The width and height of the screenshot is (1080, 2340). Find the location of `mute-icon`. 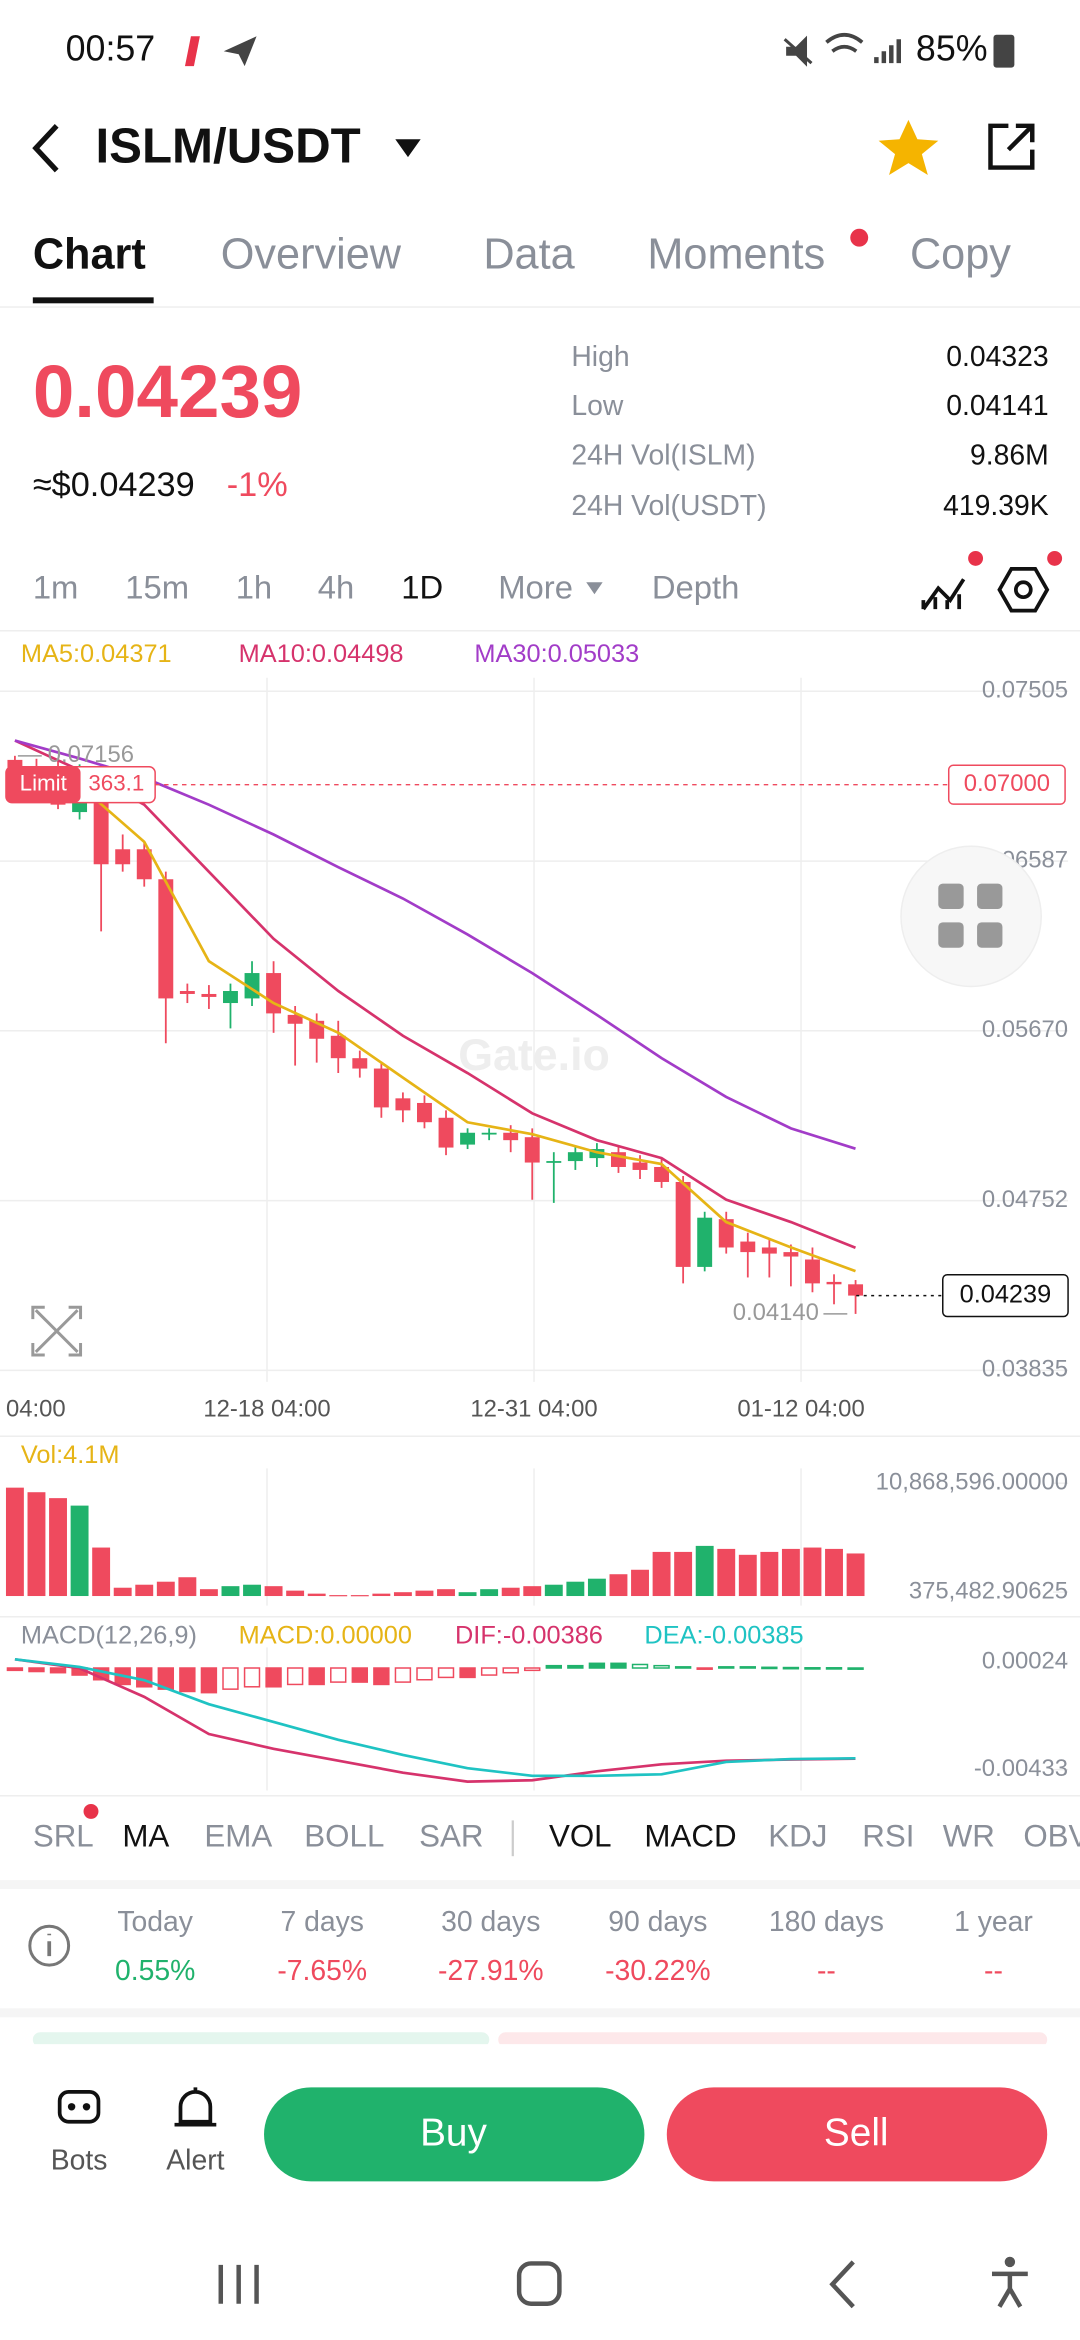

mute-icon is located at coordinates (798, 51).